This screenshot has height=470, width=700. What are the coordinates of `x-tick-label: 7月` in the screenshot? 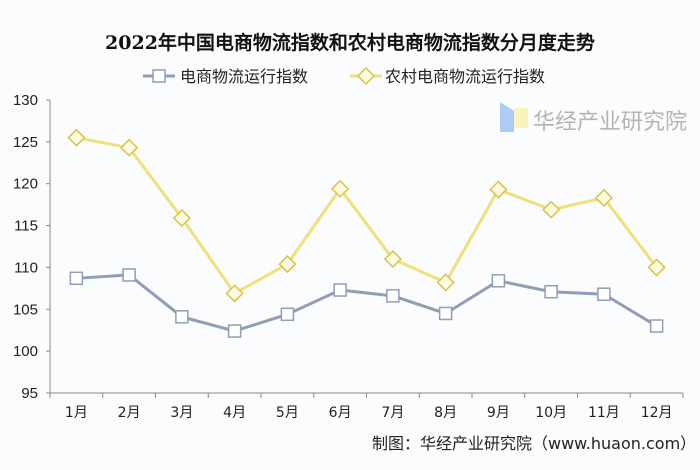 It's located at (392, 413).